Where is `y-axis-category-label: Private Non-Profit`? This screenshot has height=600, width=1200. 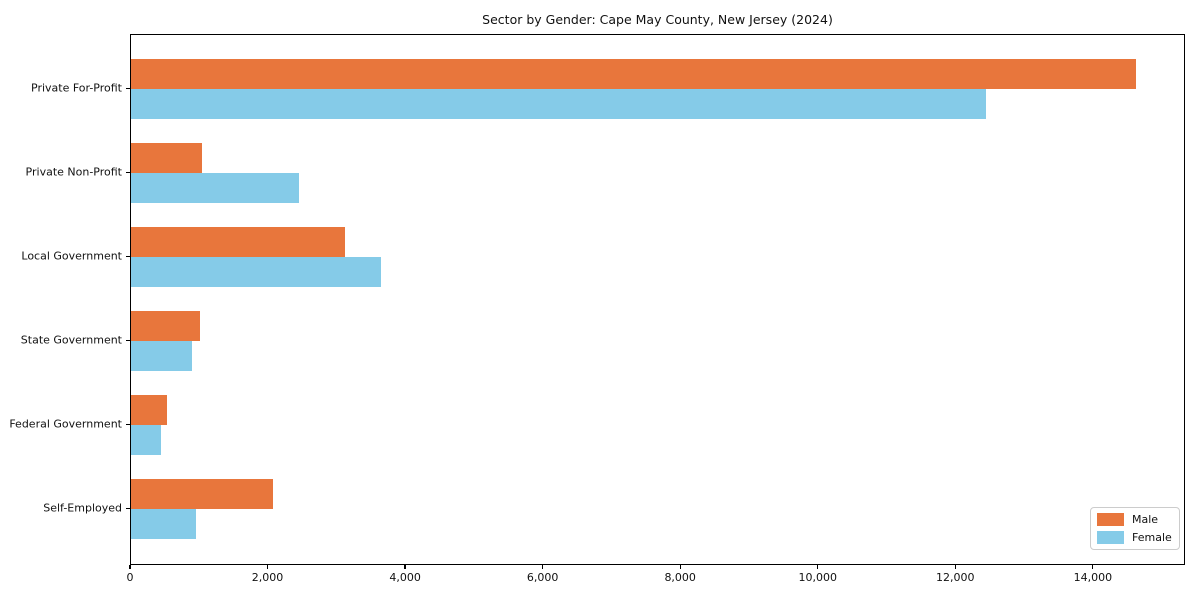
y-axis-category-label: Private Non-Profit is located at coordinates (73, 172).